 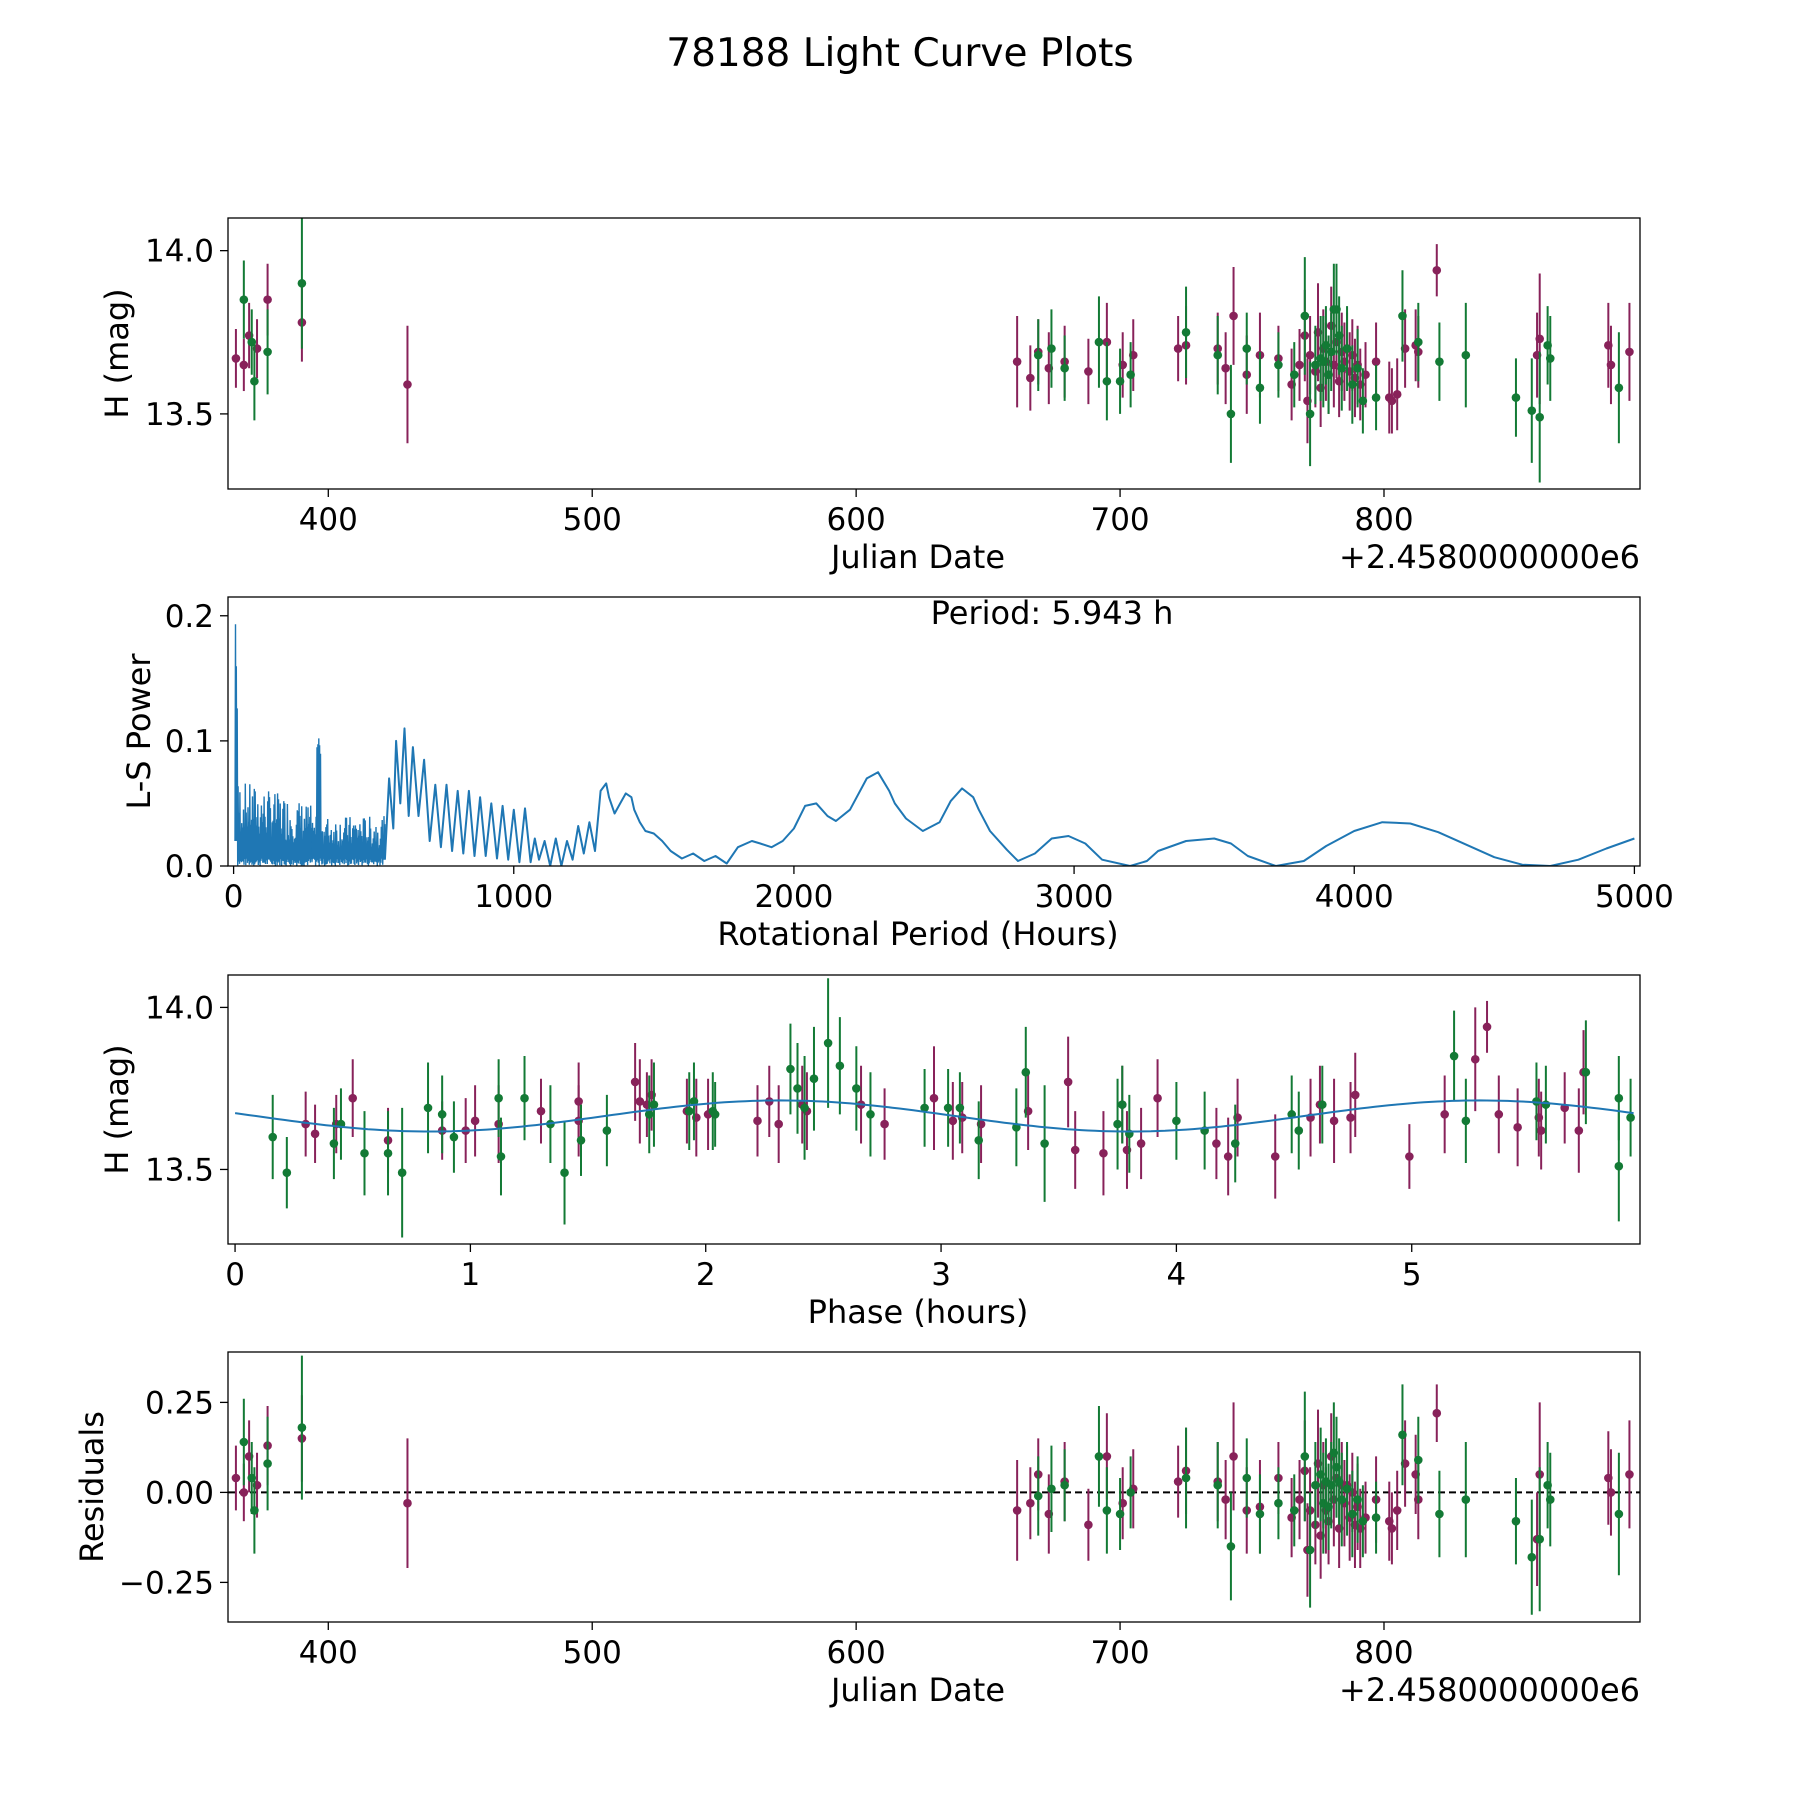 I want to click on periodogram-noise-band, so click(x=273, y=745).